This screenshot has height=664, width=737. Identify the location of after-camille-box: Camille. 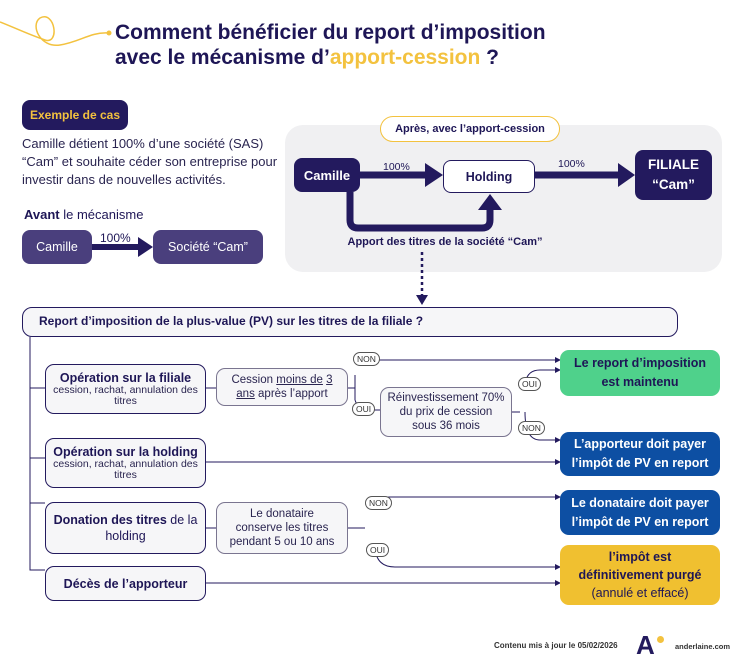
(327, 175).